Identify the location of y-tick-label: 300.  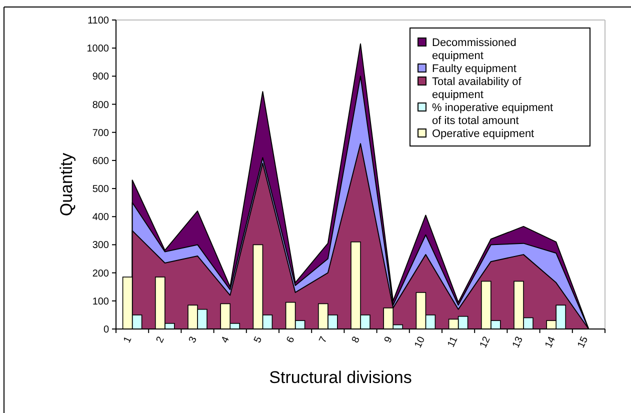
(101, 246).